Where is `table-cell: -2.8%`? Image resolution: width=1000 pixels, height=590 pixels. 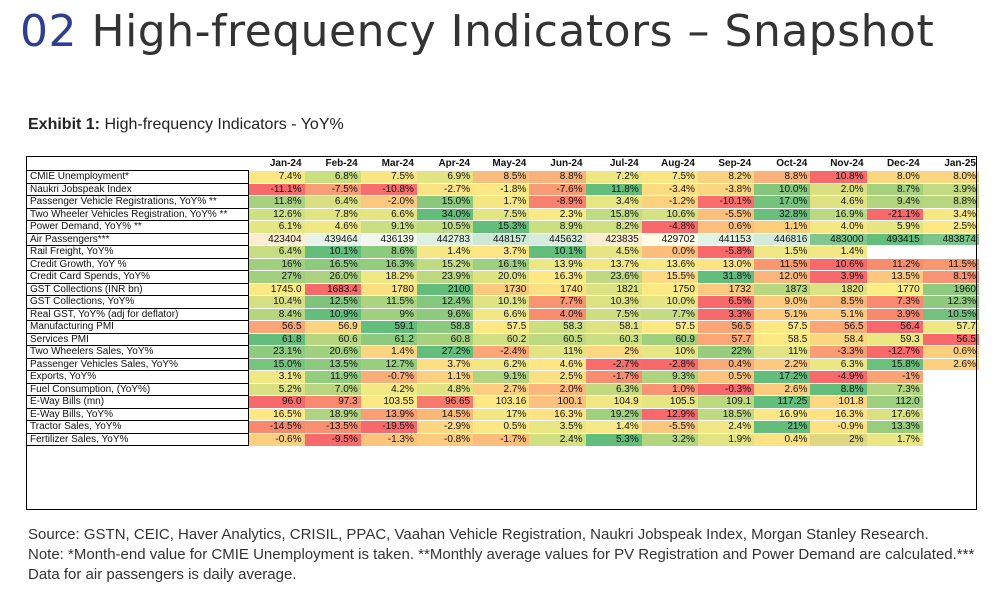 table-cell: -2.8% is located at coordinates (669, 364).